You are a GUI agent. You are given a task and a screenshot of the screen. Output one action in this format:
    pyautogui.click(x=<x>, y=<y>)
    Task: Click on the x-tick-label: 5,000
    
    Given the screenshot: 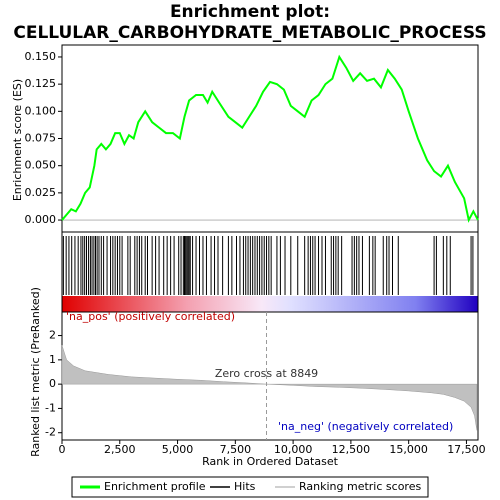 What is the action you would take?
    pyautogui.click(x=178, y=449)
    